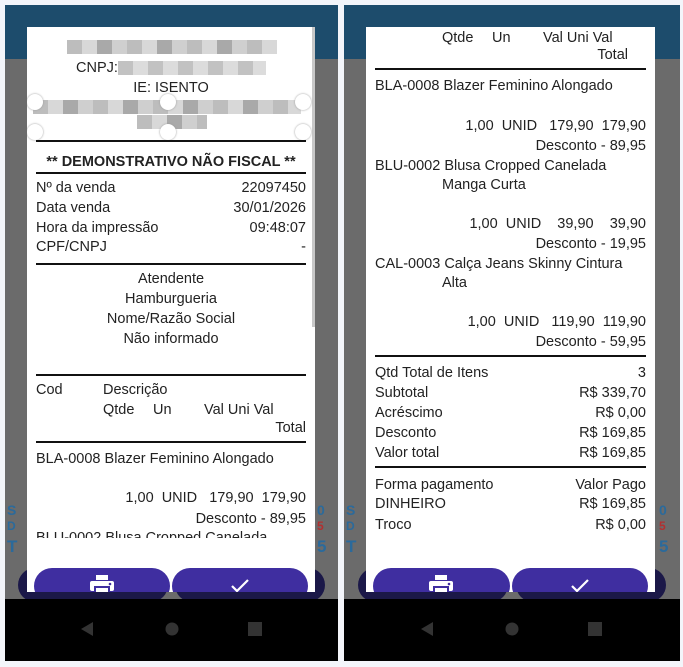  What do you see at coordinates (407, 453) in the screenshot?
I see `total-label: Valor total` at bounding box center [407, 453].